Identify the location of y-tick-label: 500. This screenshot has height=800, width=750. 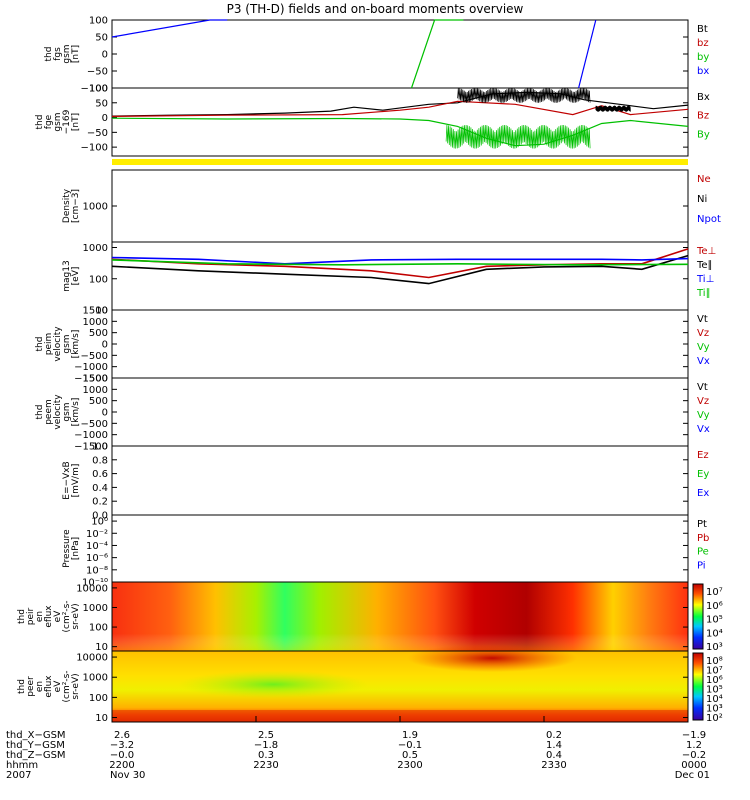
(98, 401).